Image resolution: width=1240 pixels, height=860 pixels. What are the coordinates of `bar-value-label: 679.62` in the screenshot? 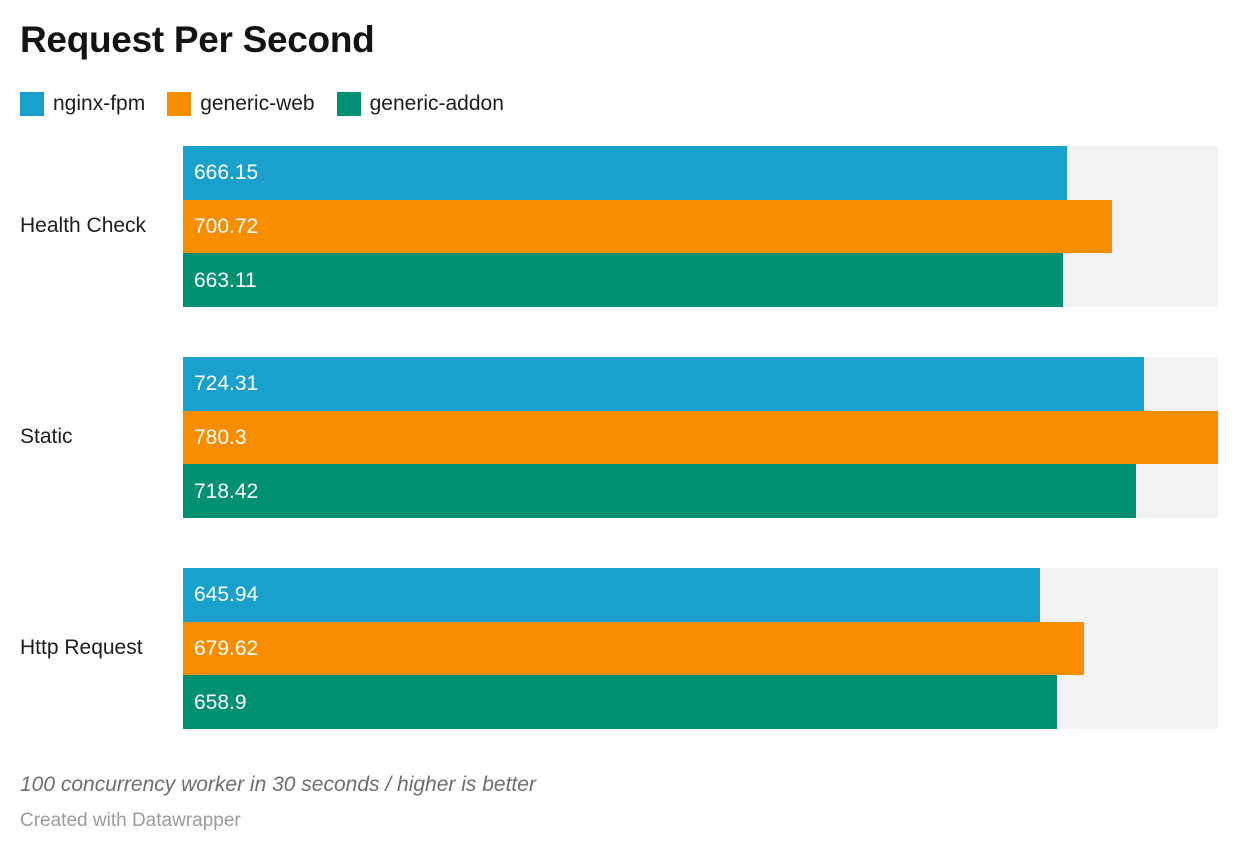 It's located at (226, 648).